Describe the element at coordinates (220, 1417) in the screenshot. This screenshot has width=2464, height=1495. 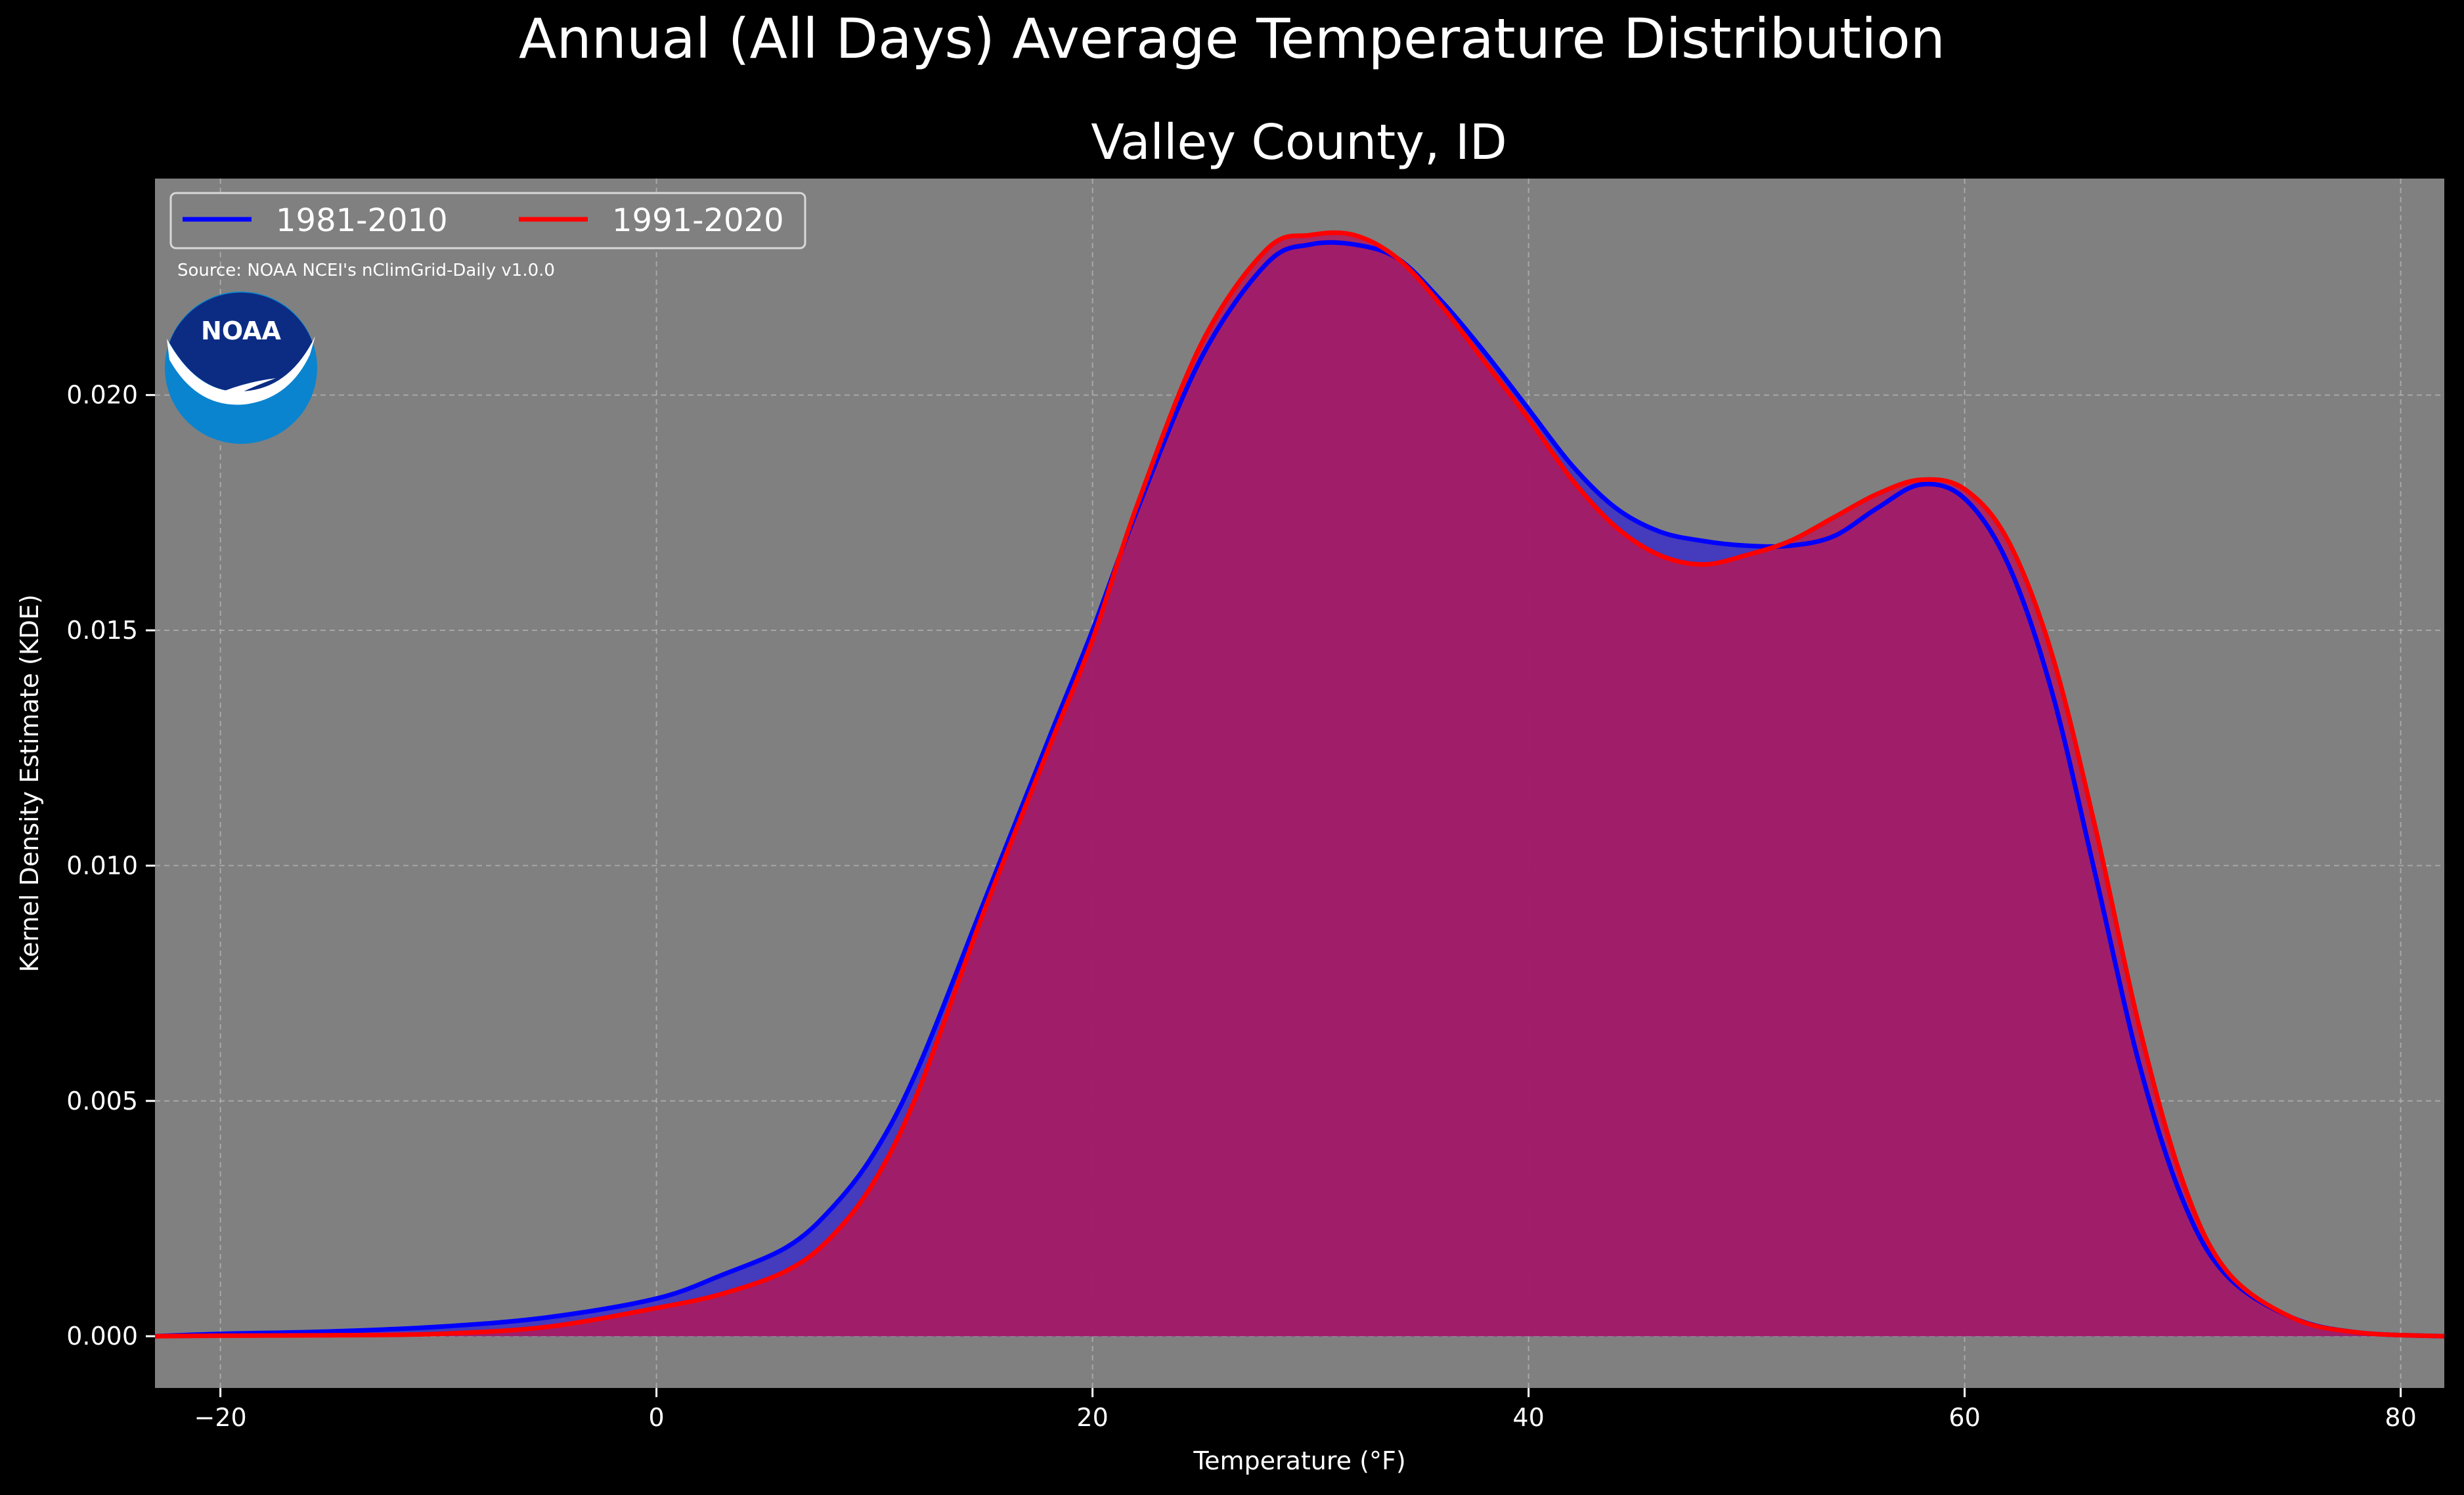
I see `x-tick-label: −20` at that location.